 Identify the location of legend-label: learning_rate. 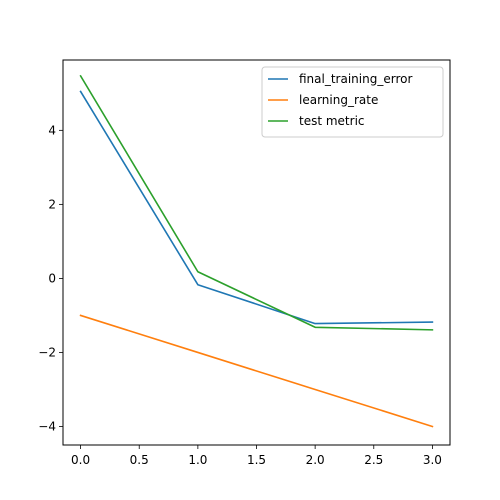
(338, 100).